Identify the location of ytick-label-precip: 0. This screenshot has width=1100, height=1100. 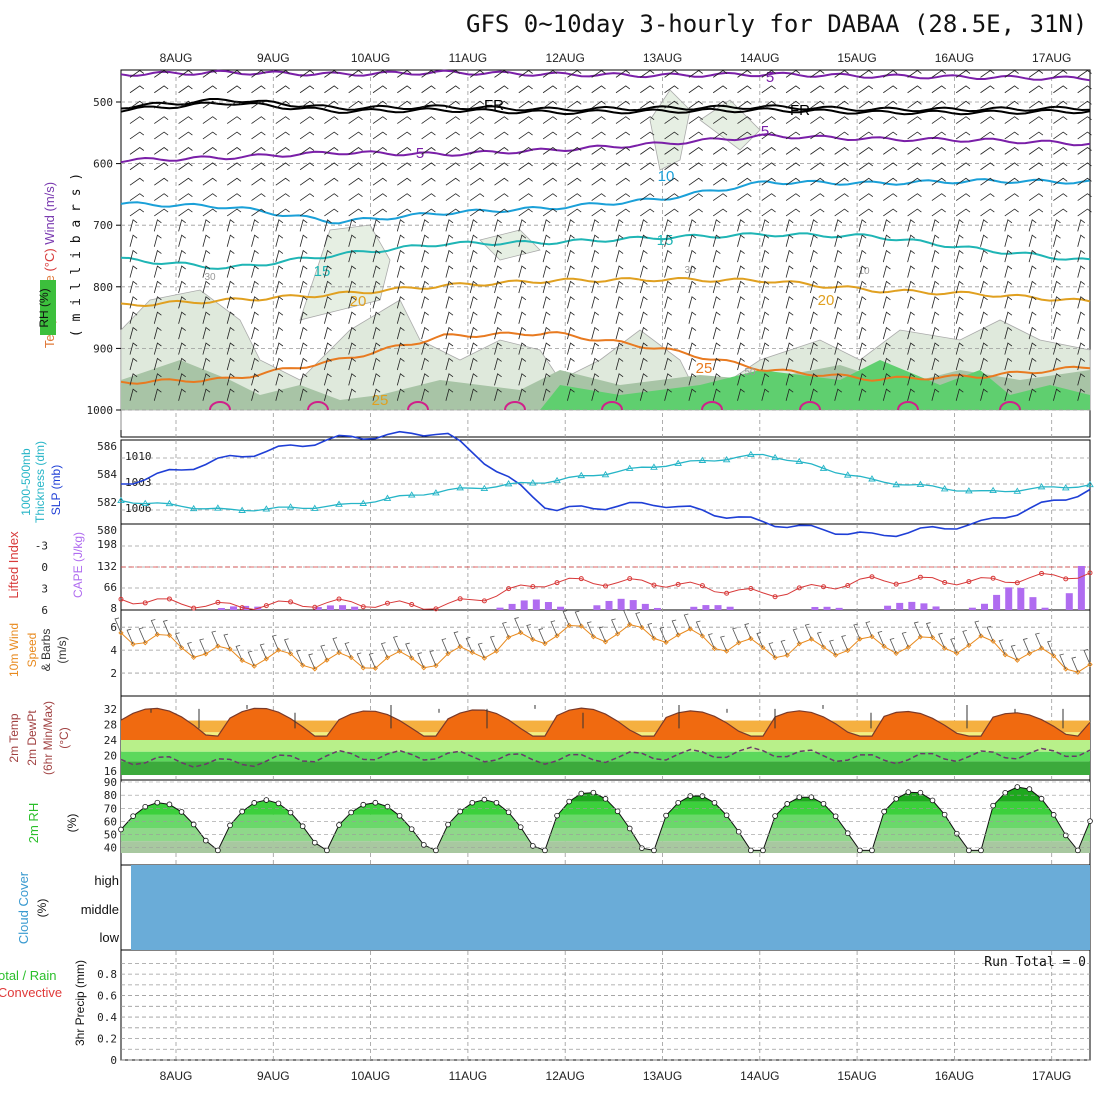
(113, 1060).